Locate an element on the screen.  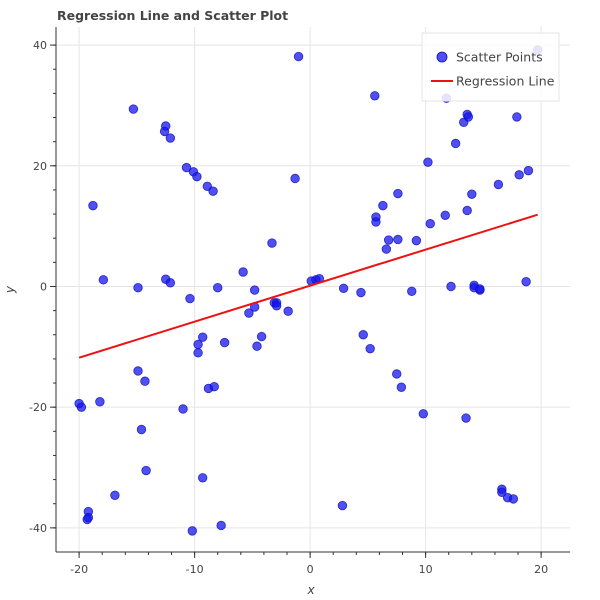
legend-label-regression: Regression Line is located at coordinates (505, 81).